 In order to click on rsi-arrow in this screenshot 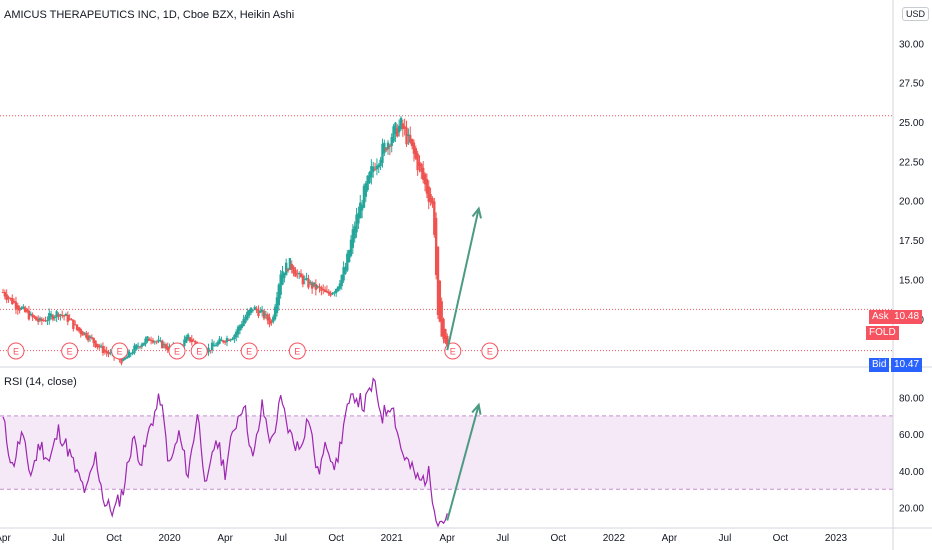, I will do `click(463, 462)`.